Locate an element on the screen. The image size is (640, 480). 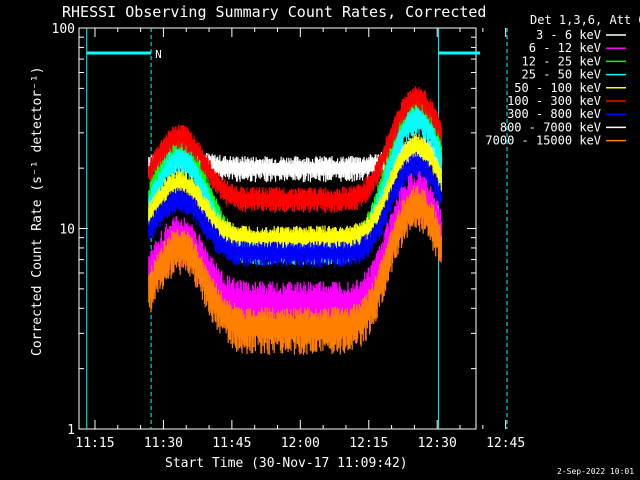
x-tick-label: 11:15 is located at coordinates (94, 443).